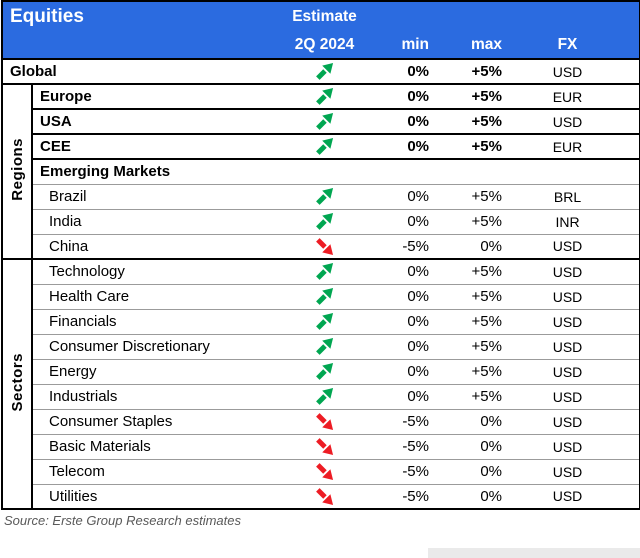  I want to click on row-name: Consumer Discretionary, so click(129, 346).